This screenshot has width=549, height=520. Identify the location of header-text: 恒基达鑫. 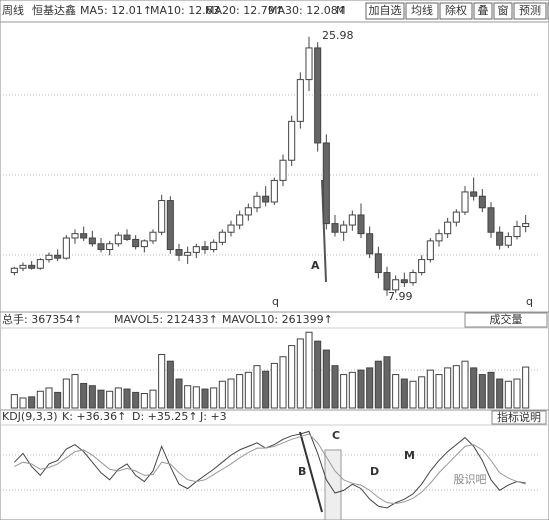
(54, 10).